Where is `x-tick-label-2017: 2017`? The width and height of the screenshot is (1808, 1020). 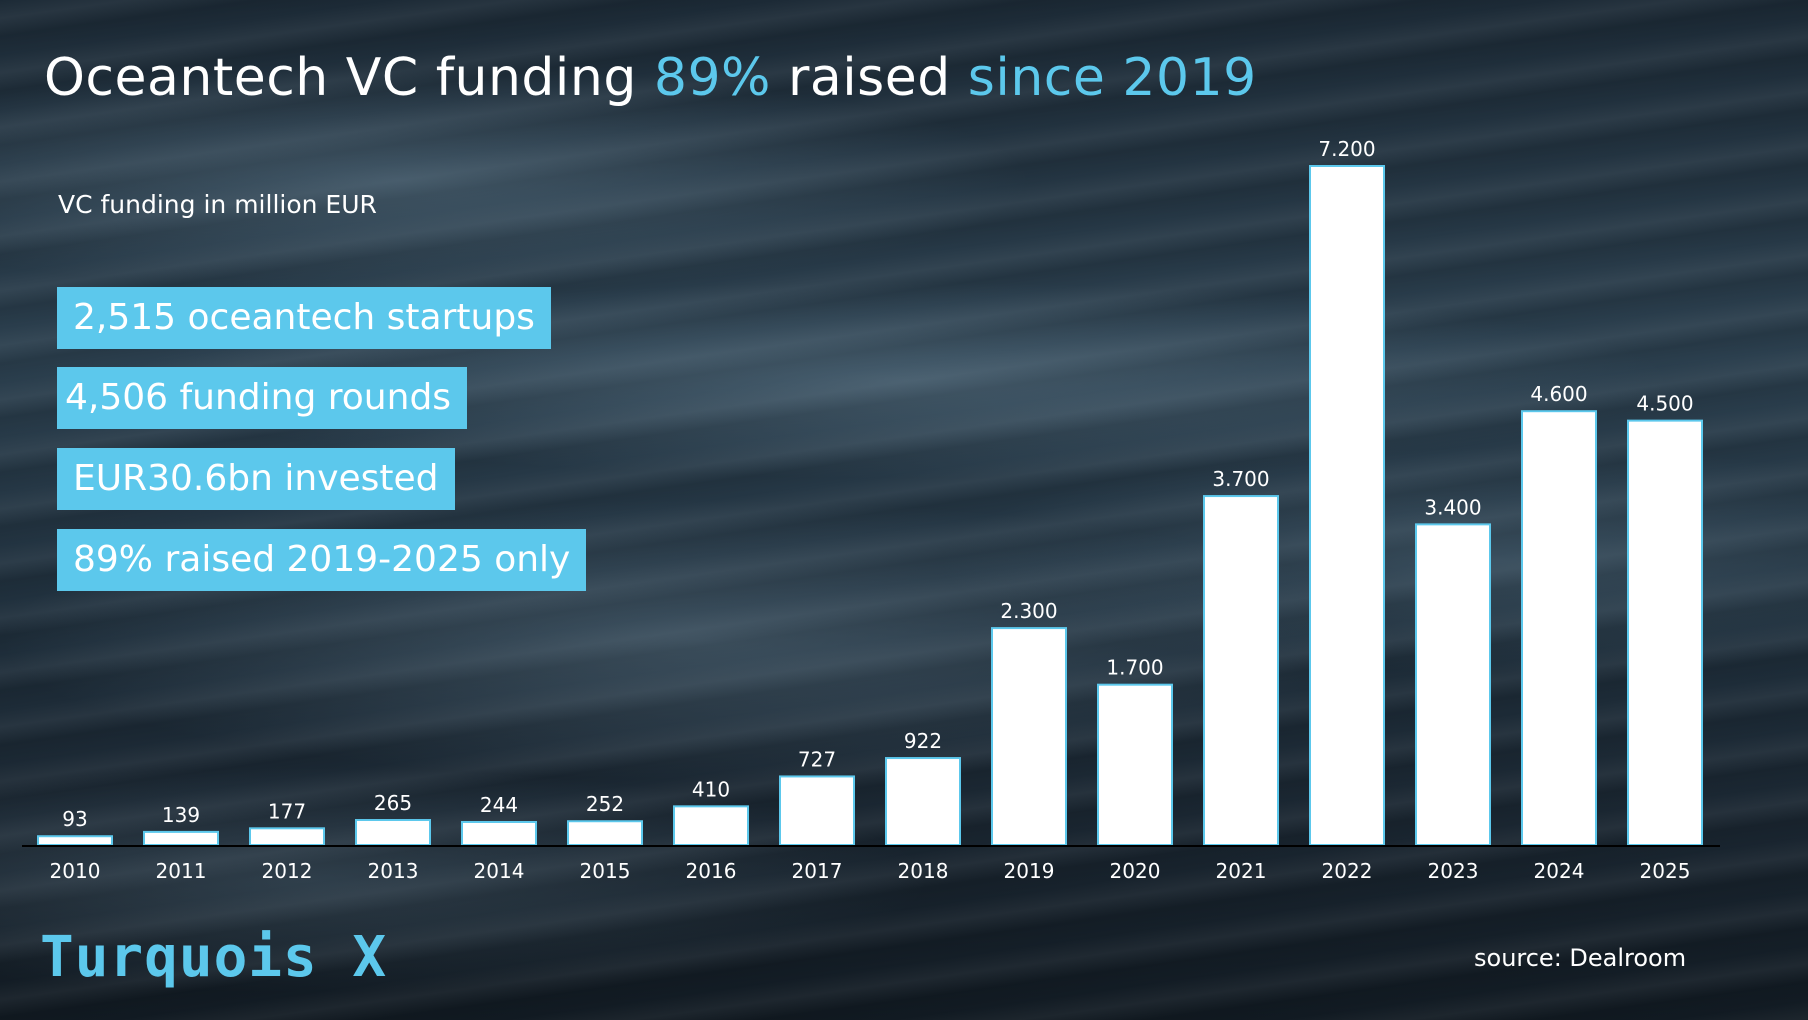
x-tick-label-2017: 2017 is located at coordinates (817, 871).